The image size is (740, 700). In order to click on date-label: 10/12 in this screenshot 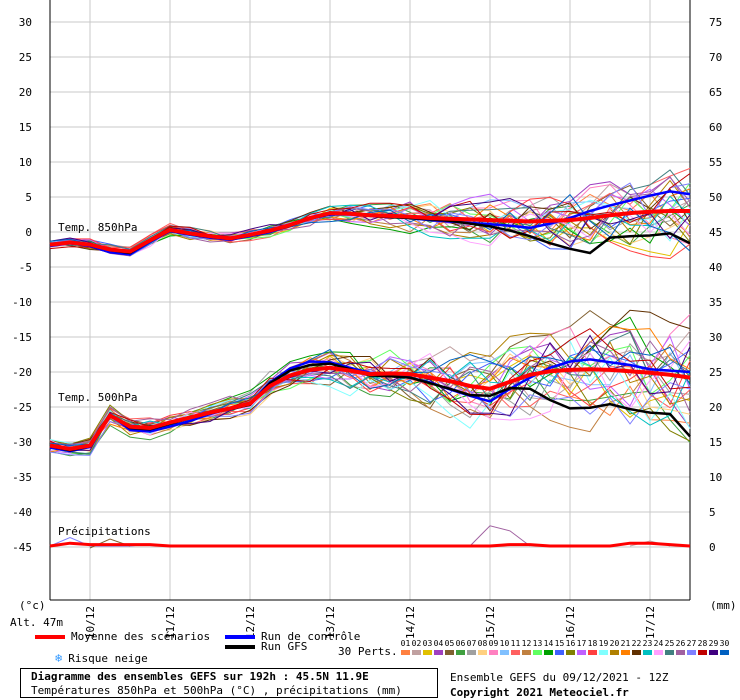, I will do `click(90, 622)`.